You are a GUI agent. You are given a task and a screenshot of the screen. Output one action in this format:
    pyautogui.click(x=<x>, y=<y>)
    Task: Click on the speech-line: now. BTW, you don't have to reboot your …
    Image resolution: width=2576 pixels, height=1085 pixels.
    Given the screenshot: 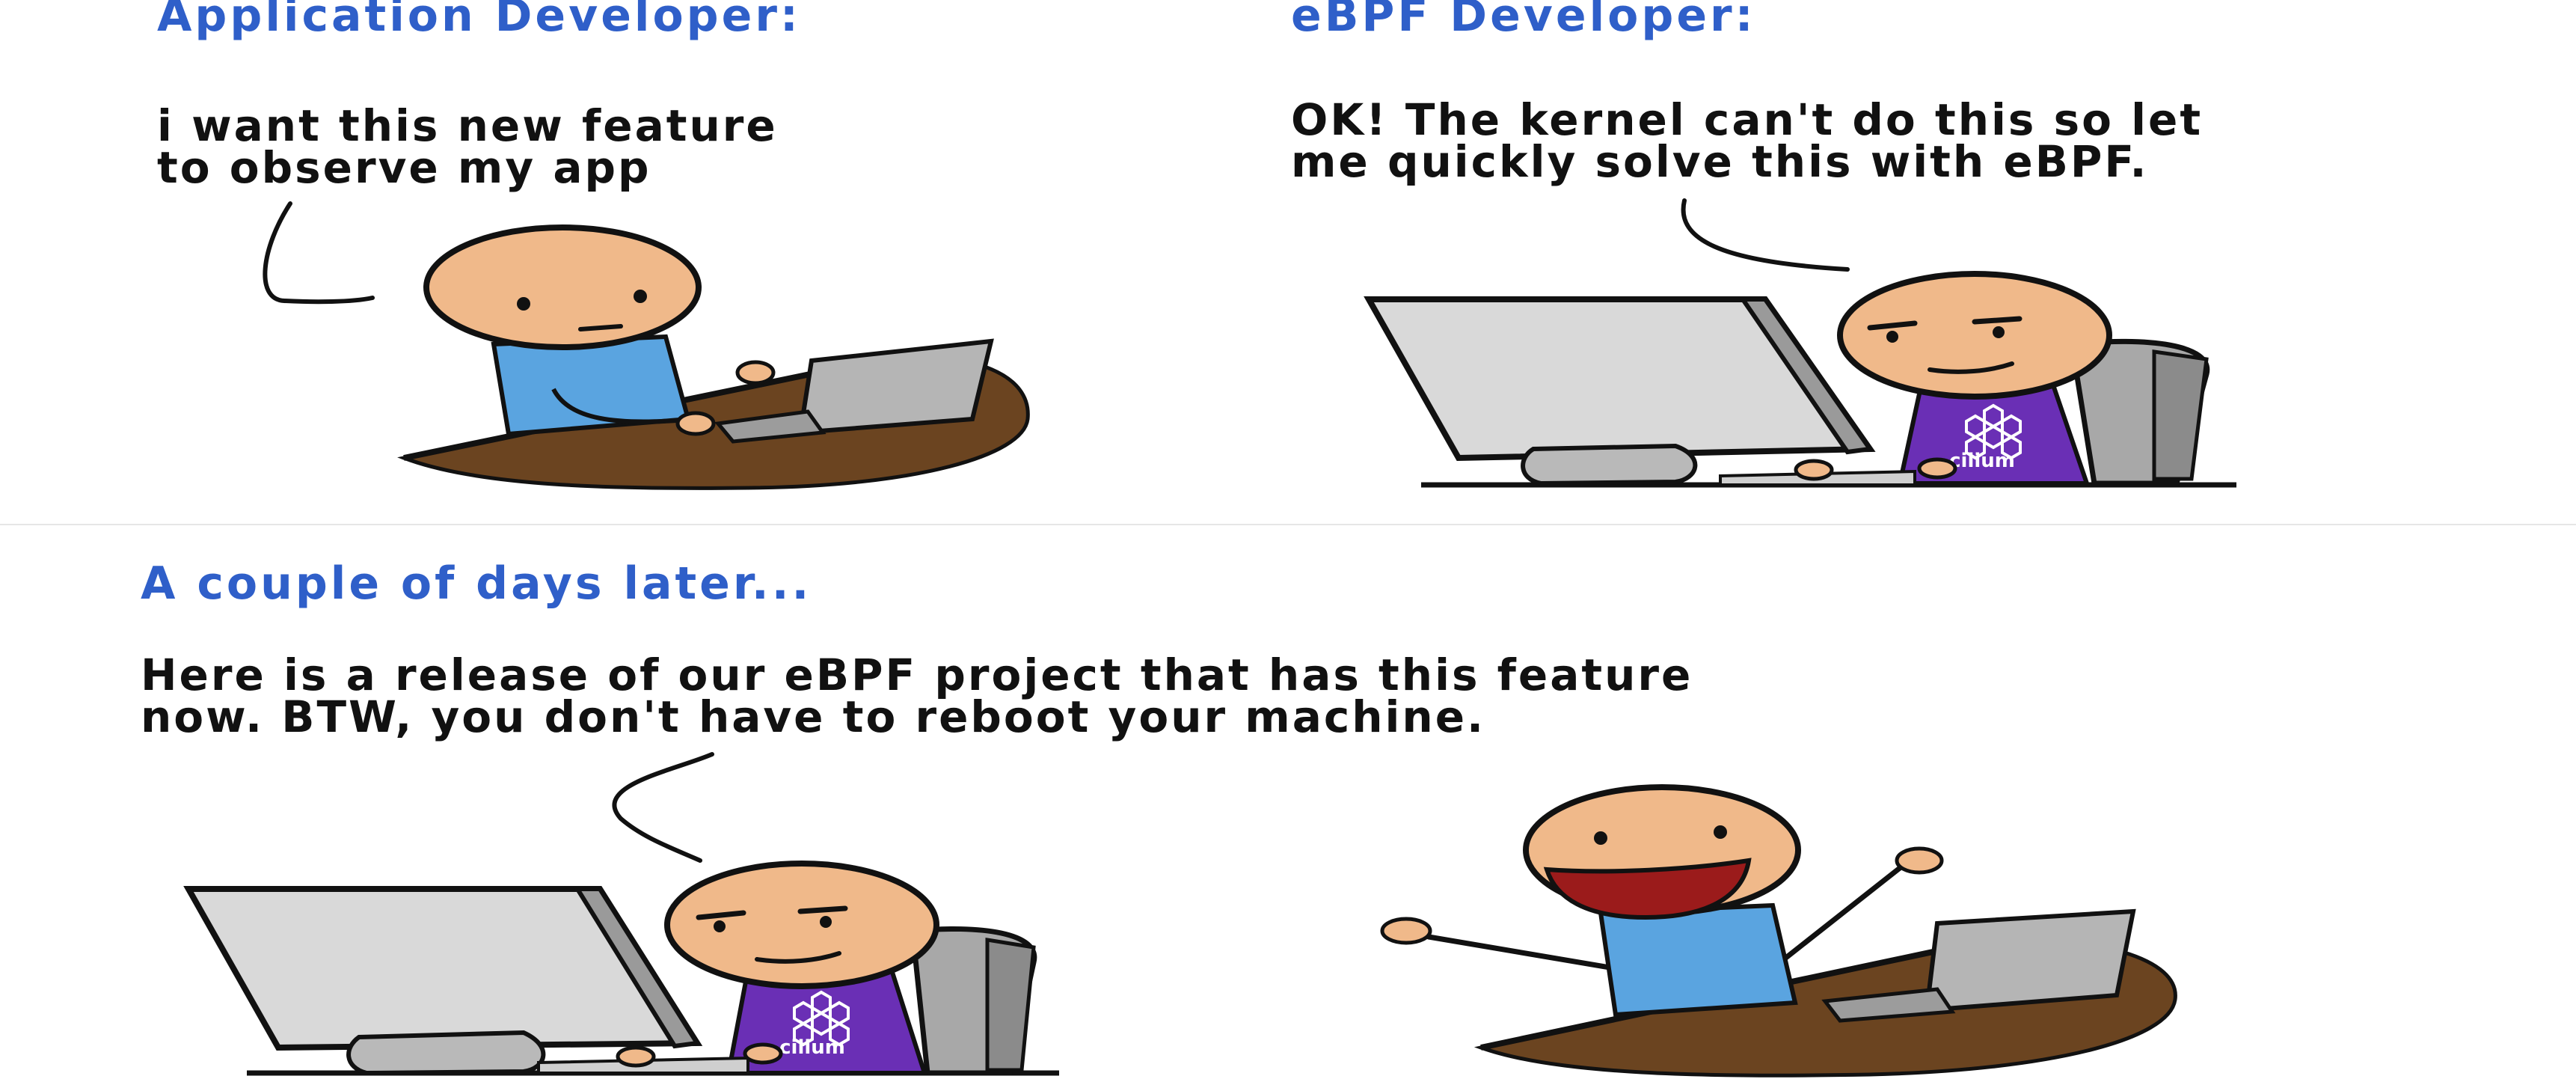 What is the action you would take?
    pyautogui.click(x=813, y=716)
    